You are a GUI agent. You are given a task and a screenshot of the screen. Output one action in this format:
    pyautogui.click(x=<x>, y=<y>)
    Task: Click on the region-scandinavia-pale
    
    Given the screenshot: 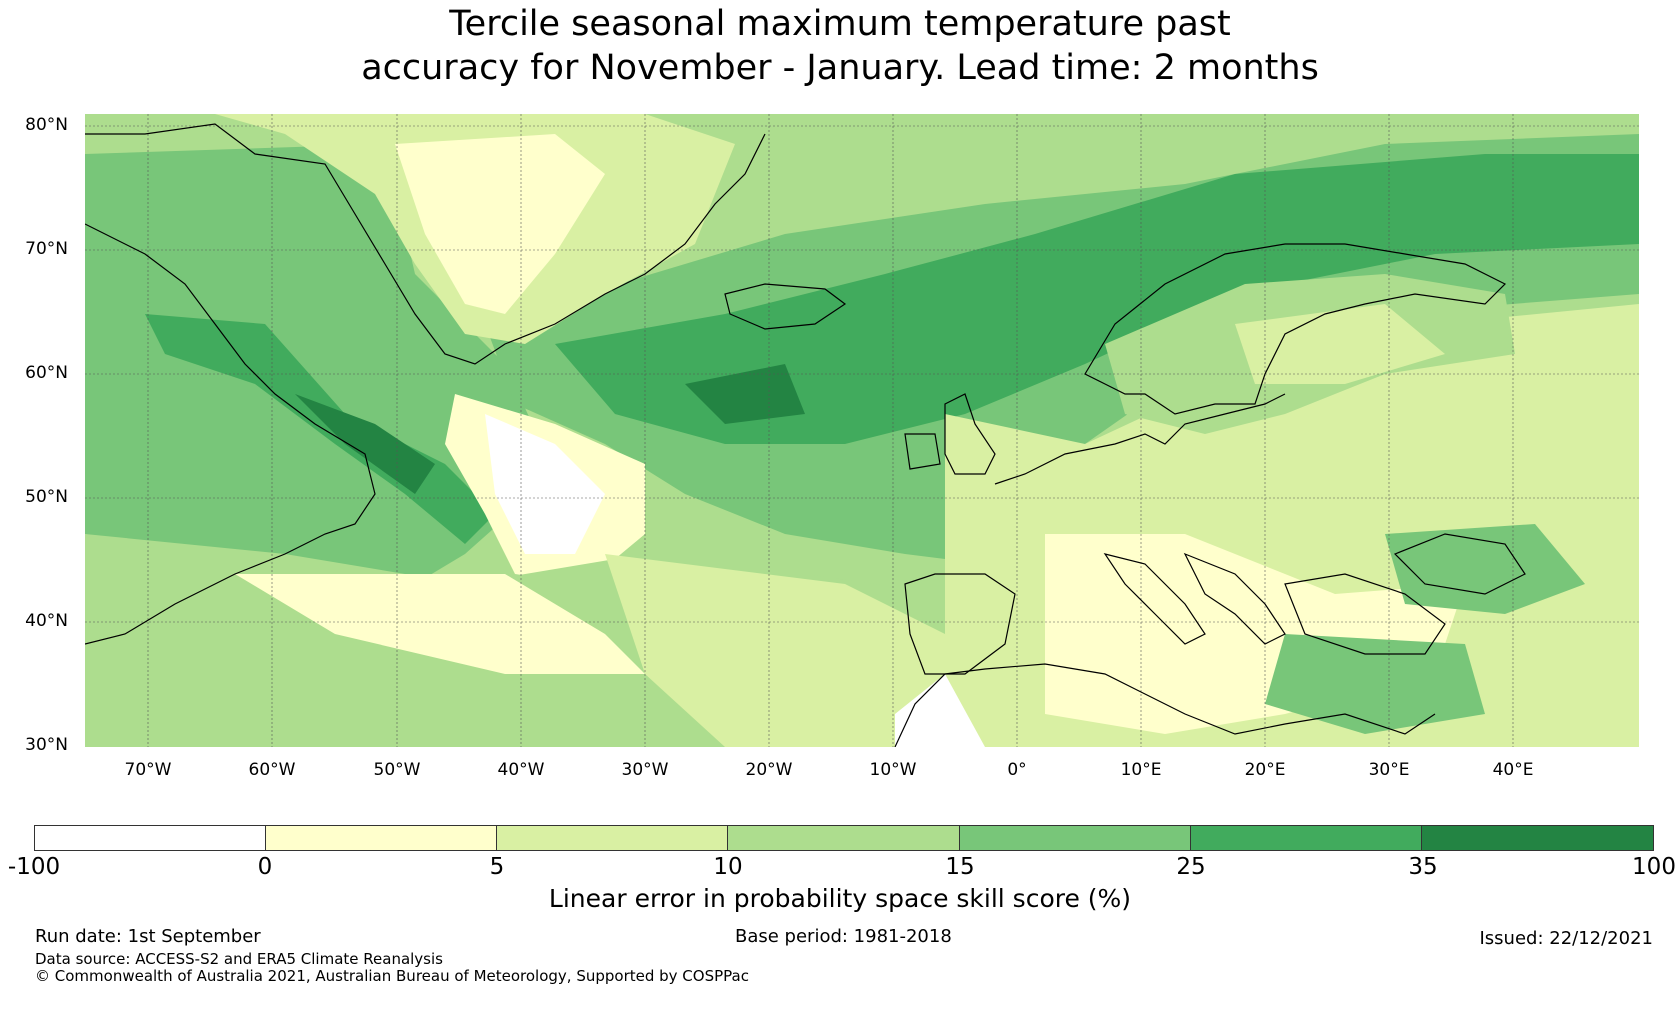 What is the action you would take?
    pyautogui.click(x=1340, y=344)
    